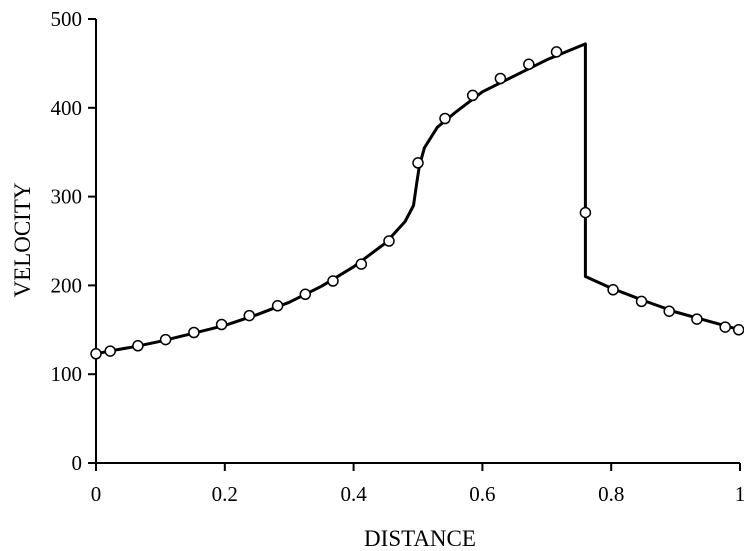  What do you see at coordinates (353, 494) in the screenshot?
I see `x-tick-label: 0.4` at bounding box center [353, 494].